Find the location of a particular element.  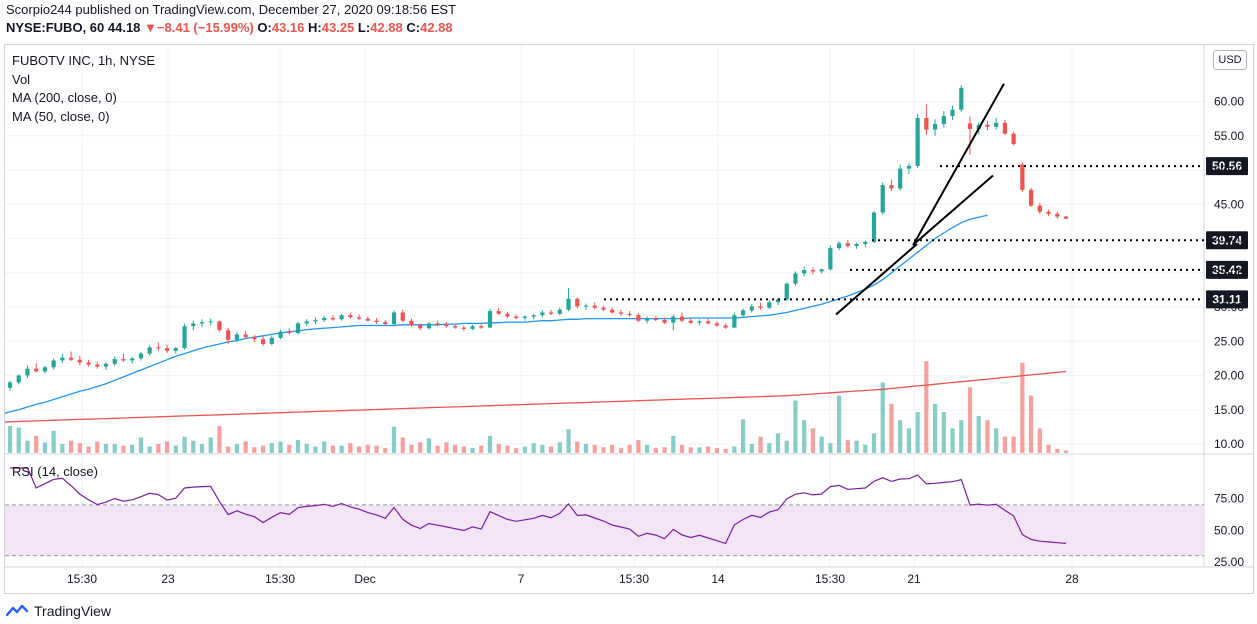

currency-badge: USD is located at coordinates (1230, 60).